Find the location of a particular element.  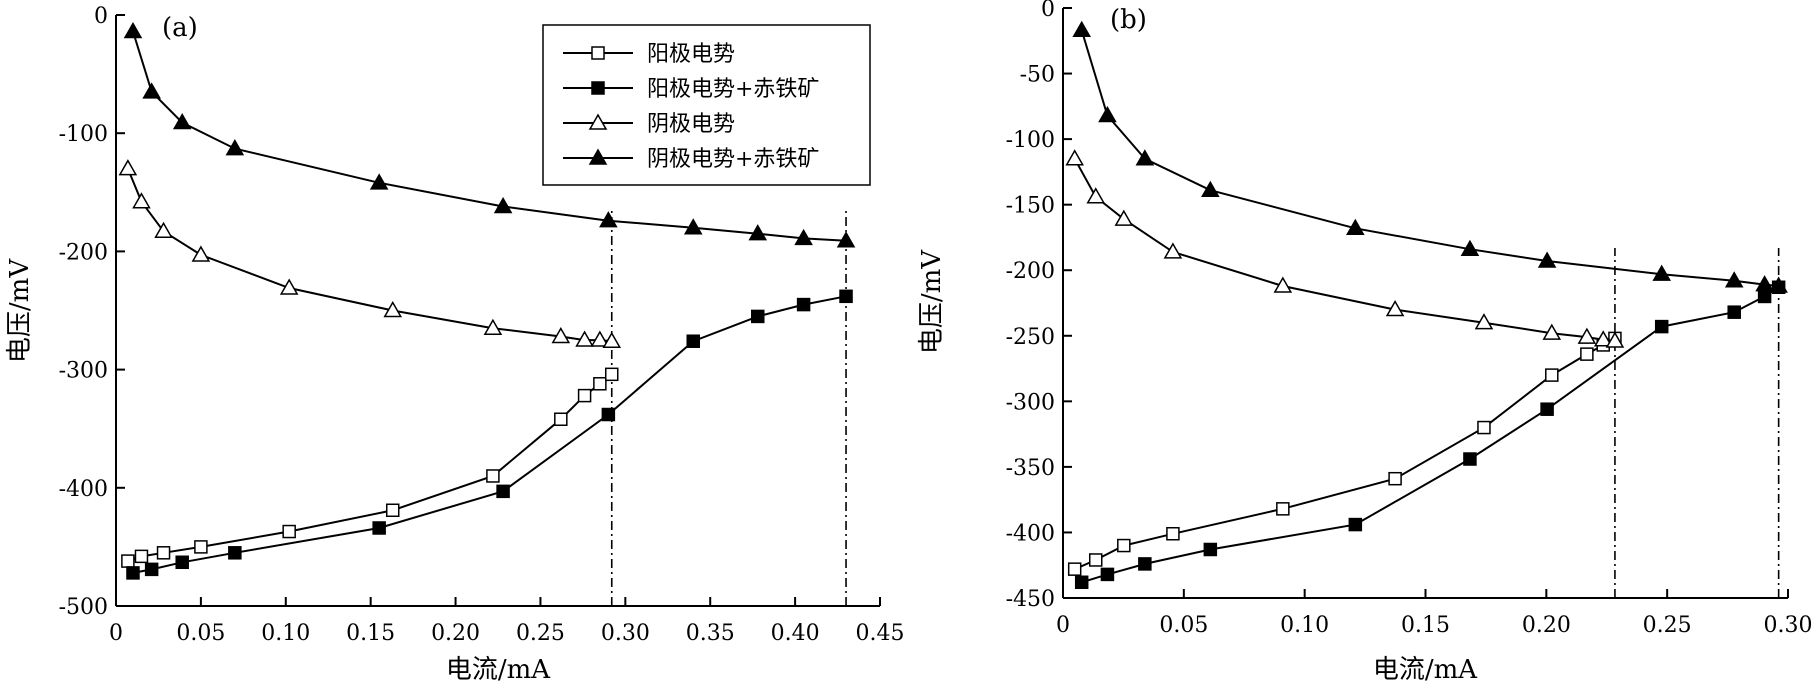

y-tick-label: -150 is located at coordinates (1030, 206).